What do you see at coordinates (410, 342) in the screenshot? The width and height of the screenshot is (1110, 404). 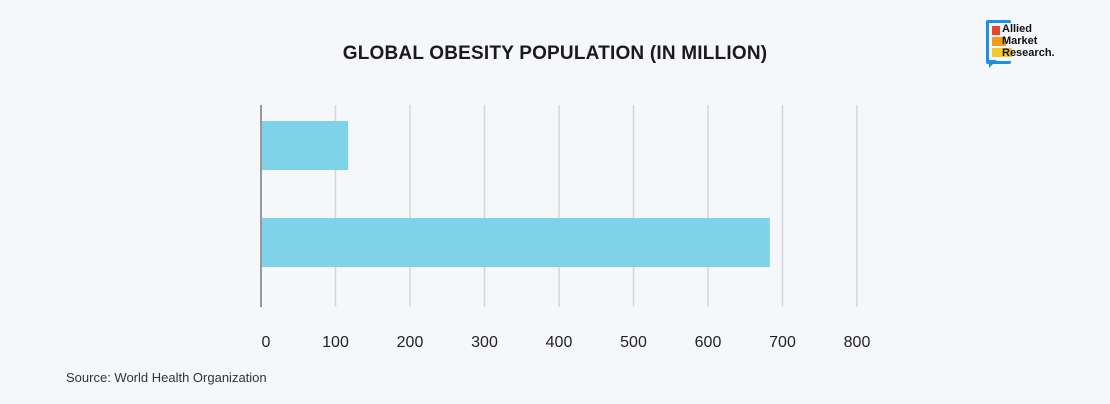 I see `x-tick-label: 200` at bounding box center [410, 342].